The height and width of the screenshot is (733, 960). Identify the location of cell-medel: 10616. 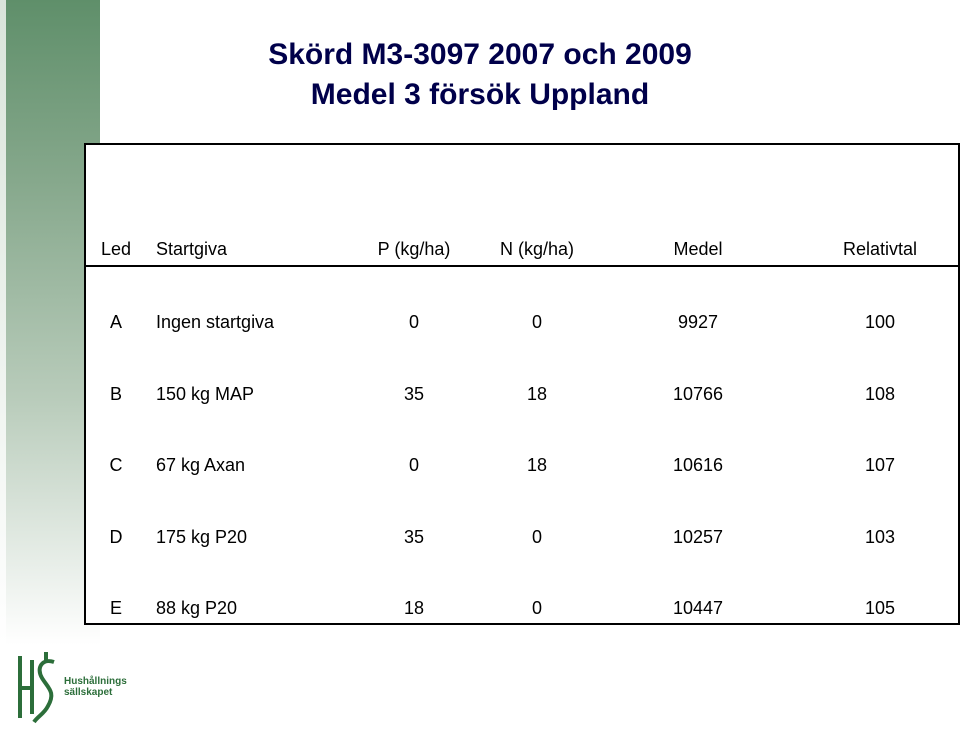
(698, 465).